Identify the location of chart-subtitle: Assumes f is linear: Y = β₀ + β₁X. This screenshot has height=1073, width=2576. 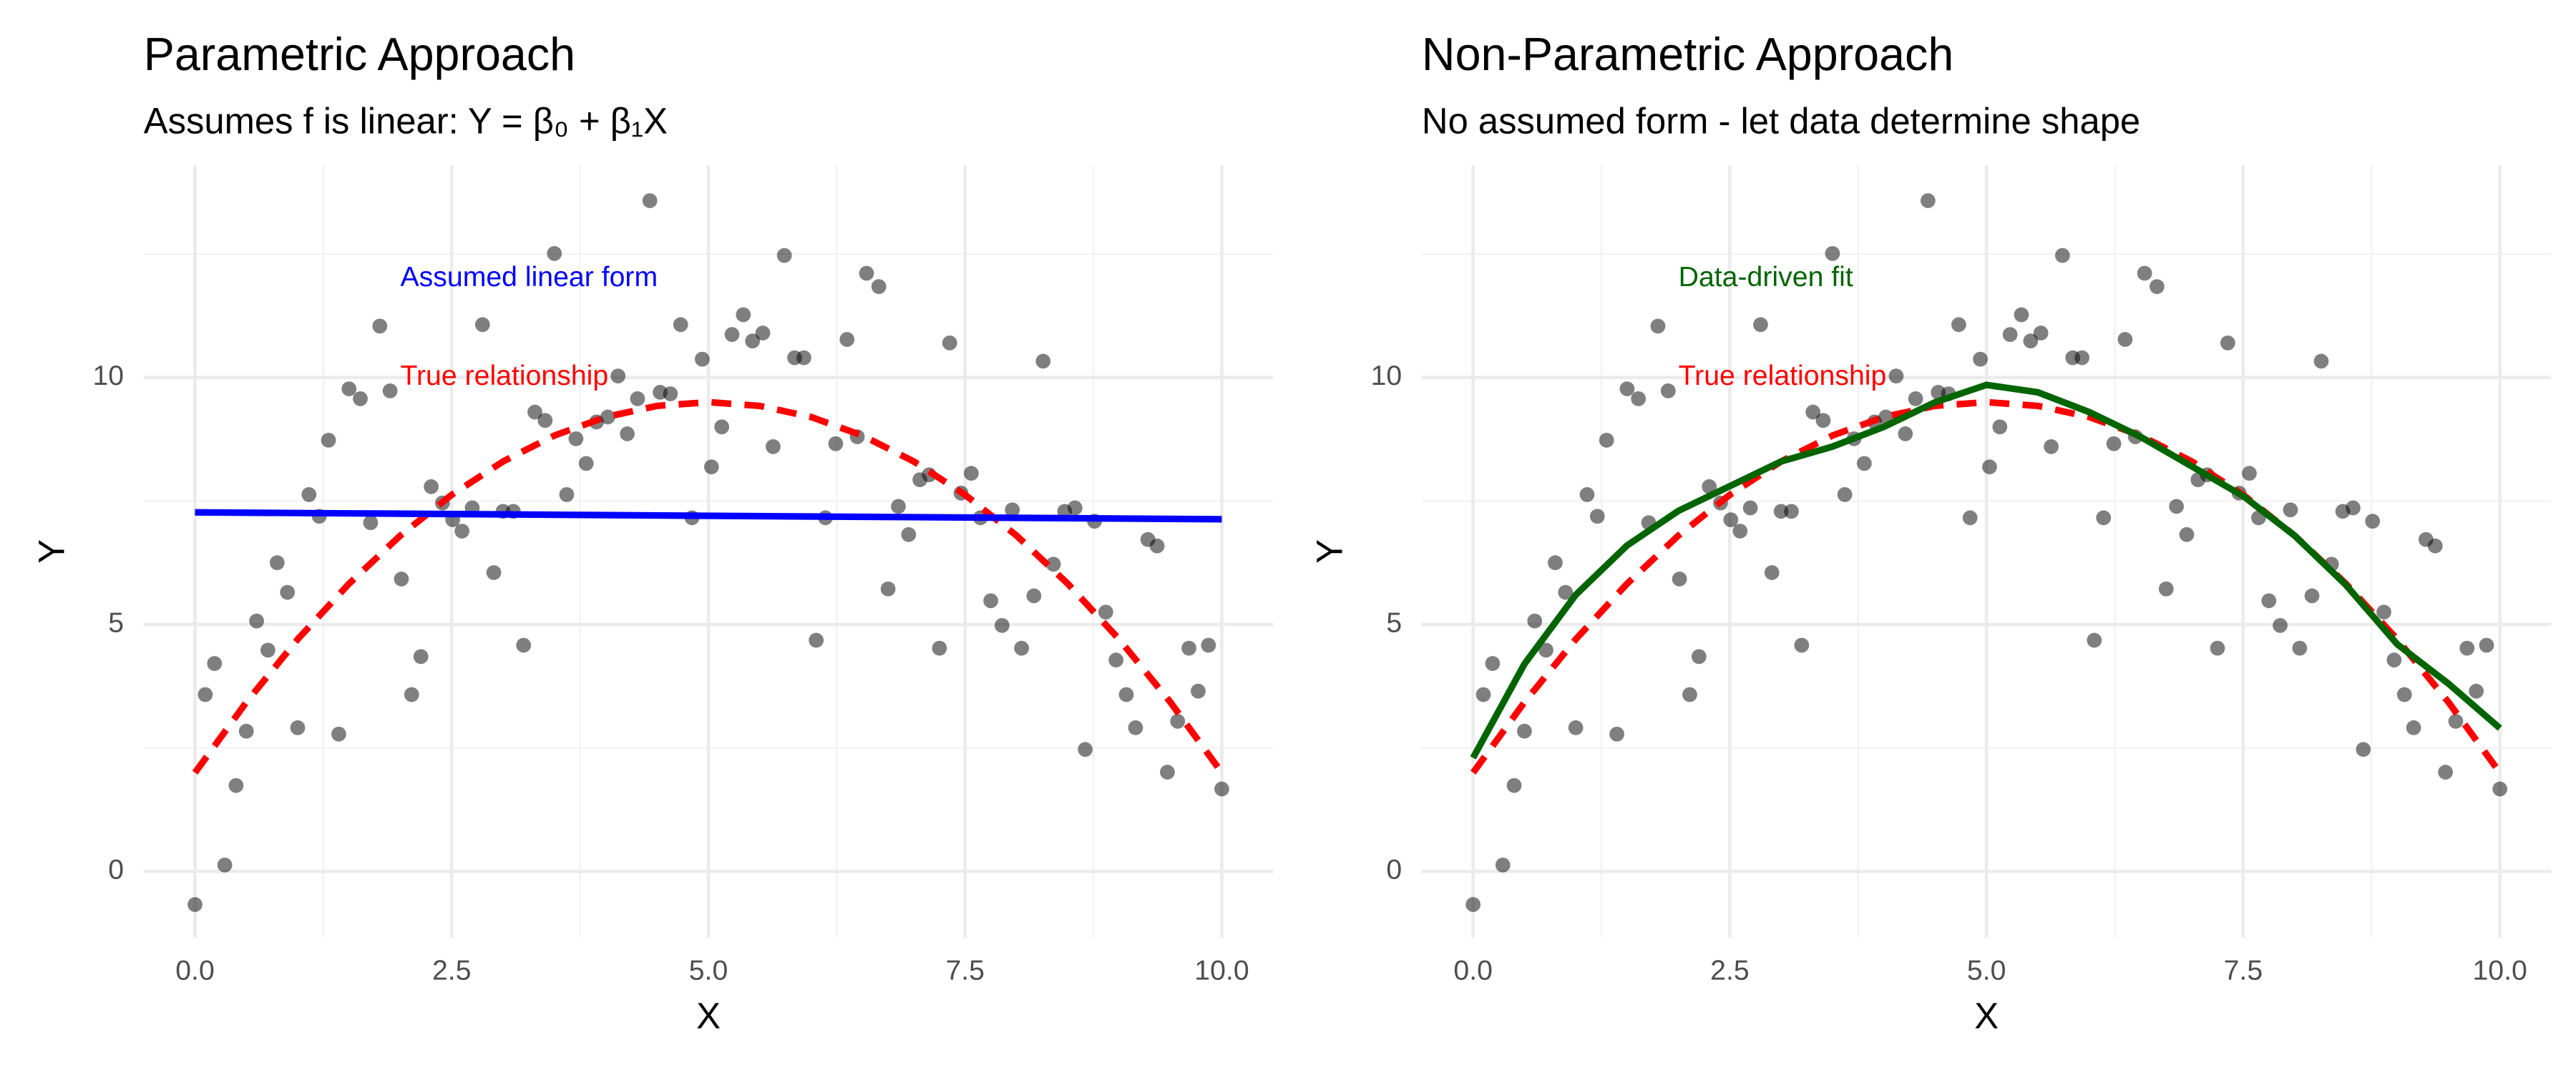
(406, 120).